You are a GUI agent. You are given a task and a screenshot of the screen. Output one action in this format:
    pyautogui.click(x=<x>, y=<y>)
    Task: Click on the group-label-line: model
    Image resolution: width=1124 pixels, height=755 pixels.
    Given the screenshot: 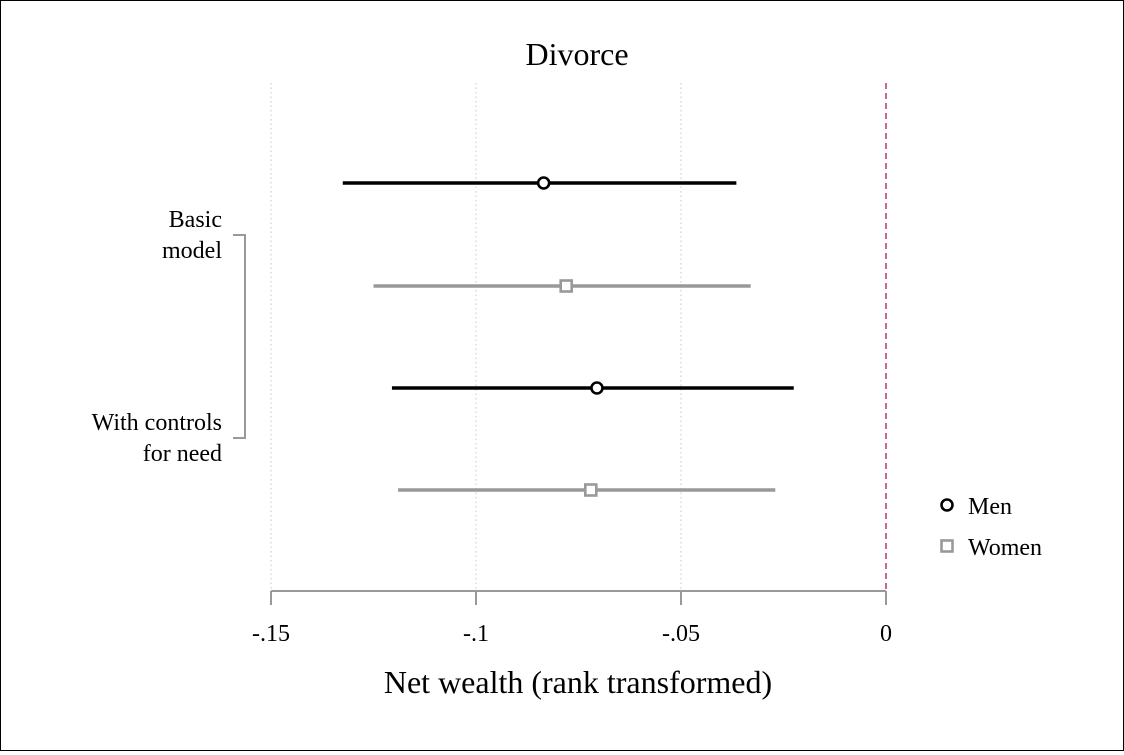 What is the action you would take?
    pyautogui.click(x=192, y=251)
    